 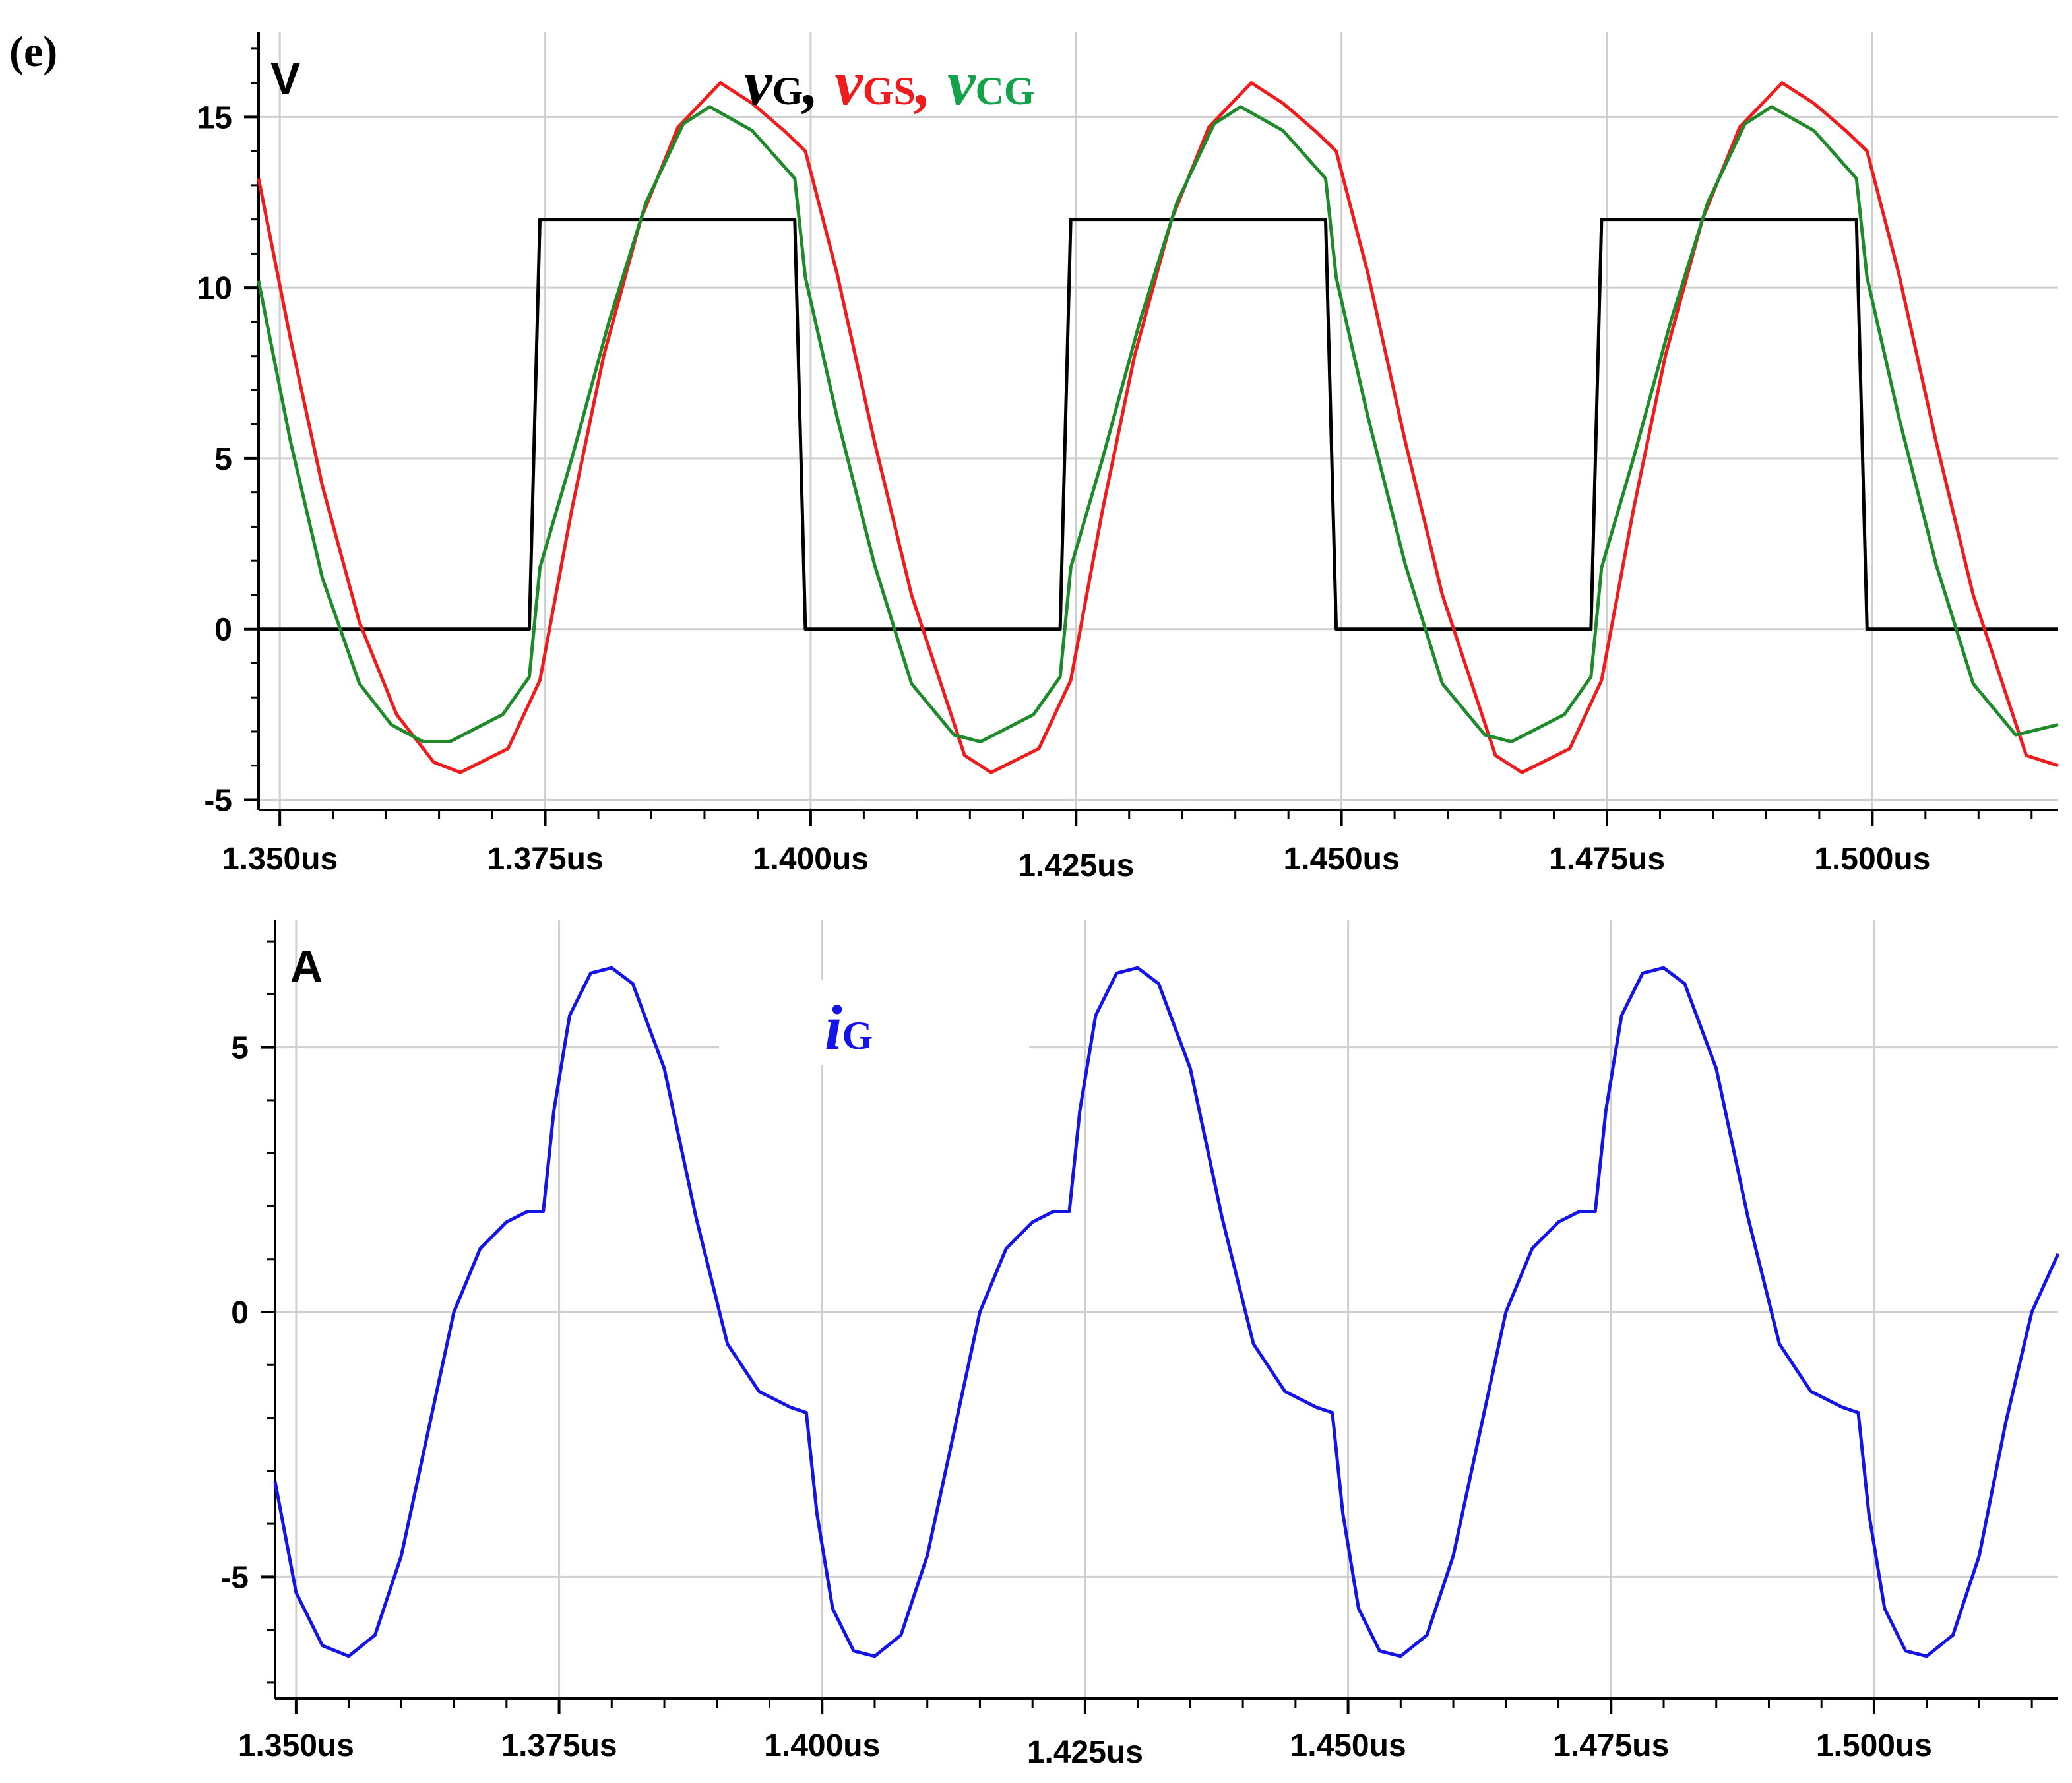 I want to click on panel-label: (e), so click(x=33, y=52).